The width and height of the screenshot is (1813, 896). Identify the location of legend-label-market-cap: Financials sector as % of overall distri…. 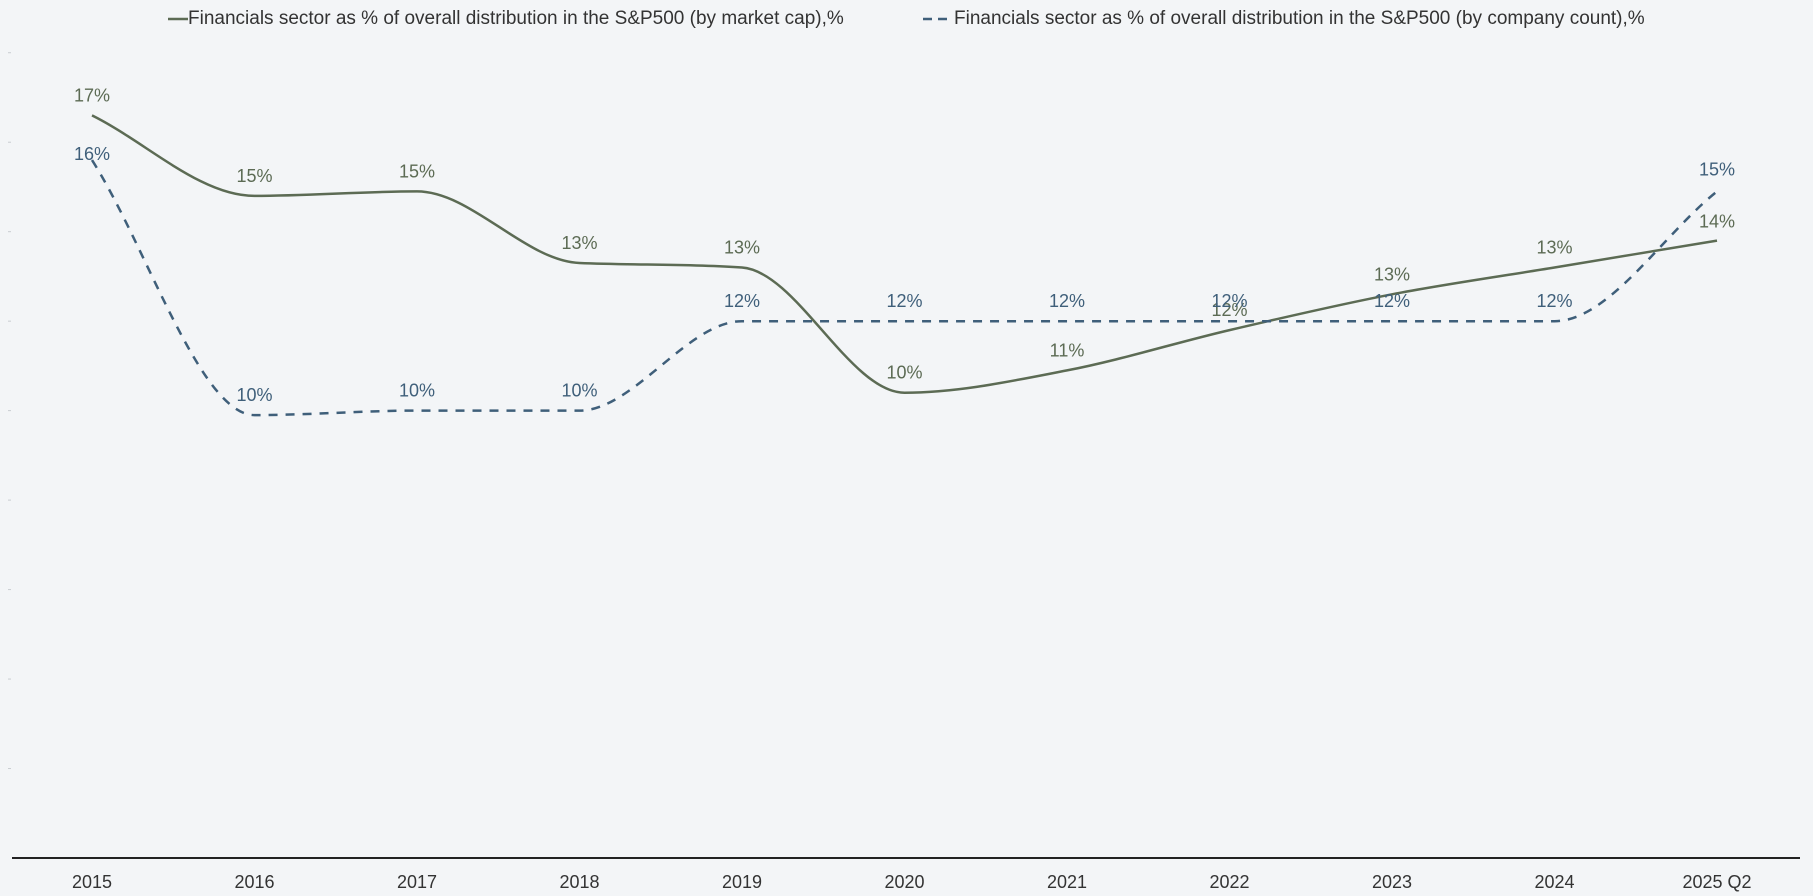
(516, 18).